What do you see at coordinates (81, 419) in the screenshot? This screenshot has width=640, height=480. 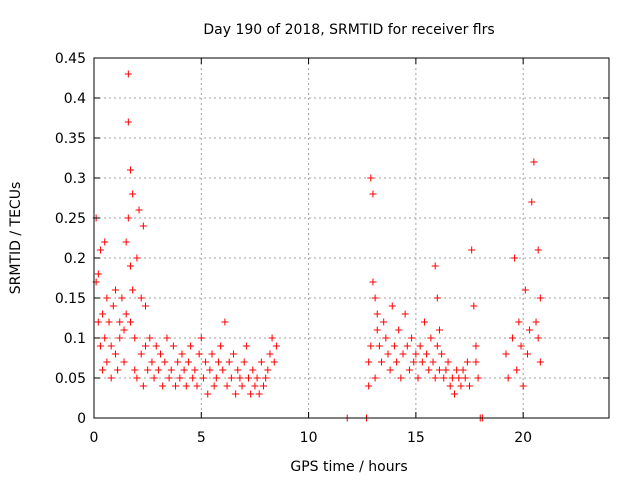 I see `y-tick-label: 0` at bounding box center [81, 419].